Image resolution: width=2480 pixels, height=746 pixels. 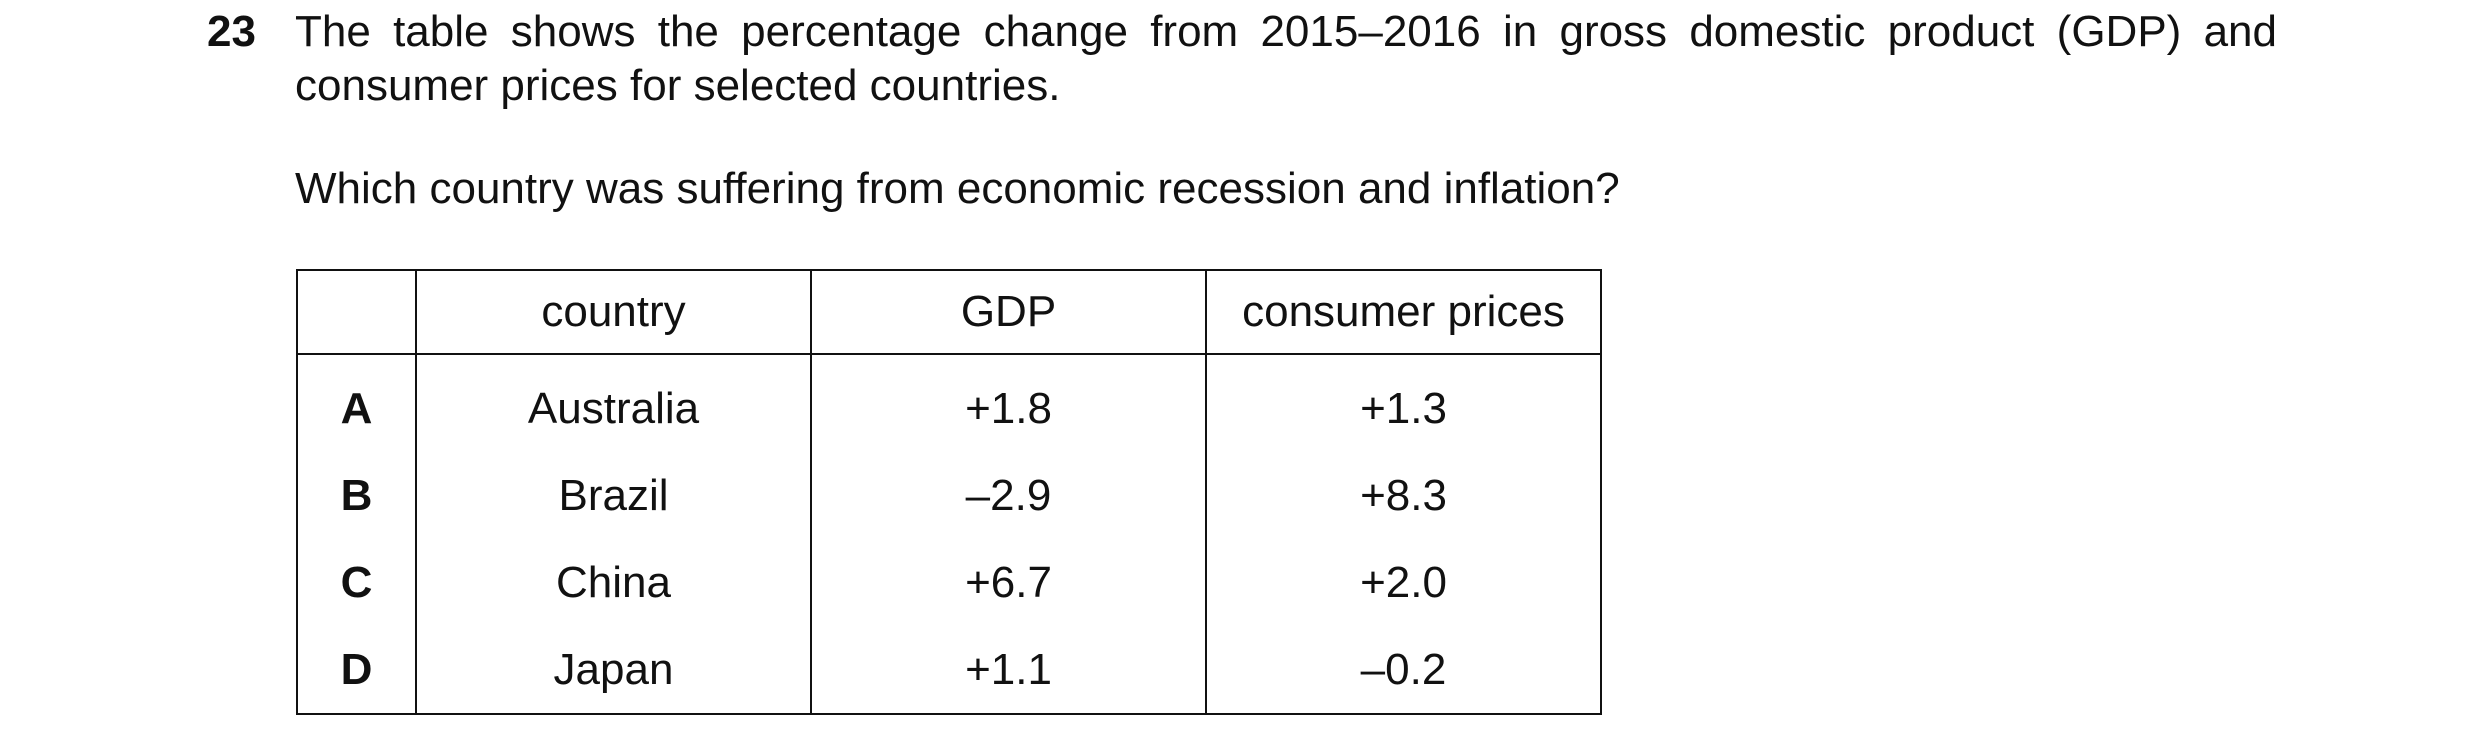 I want to click on option-letter: D, so click(x=356, y=670).